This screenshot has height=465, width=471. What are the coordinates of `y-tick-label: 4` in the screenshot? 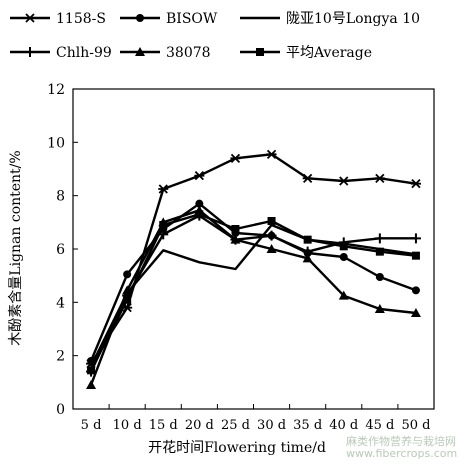 It's located at (60, 303).